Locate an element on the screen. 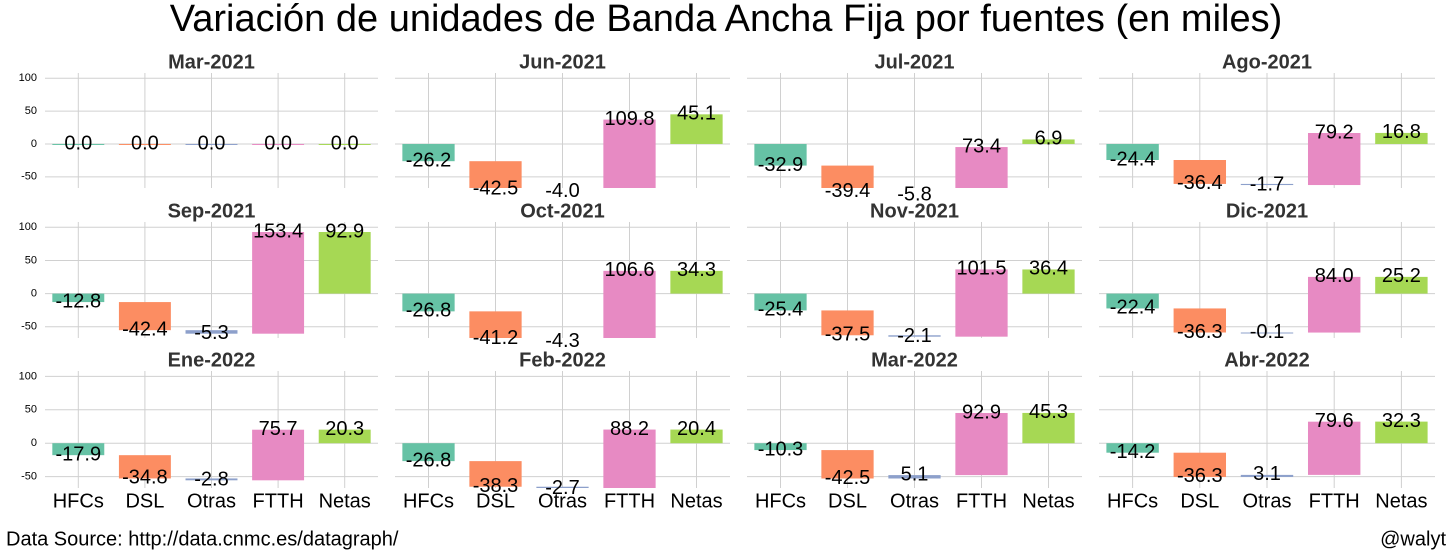 The height and width of the screenshot is (558, 1453). value-label: -5.8 is located at coordinates (914, 195).